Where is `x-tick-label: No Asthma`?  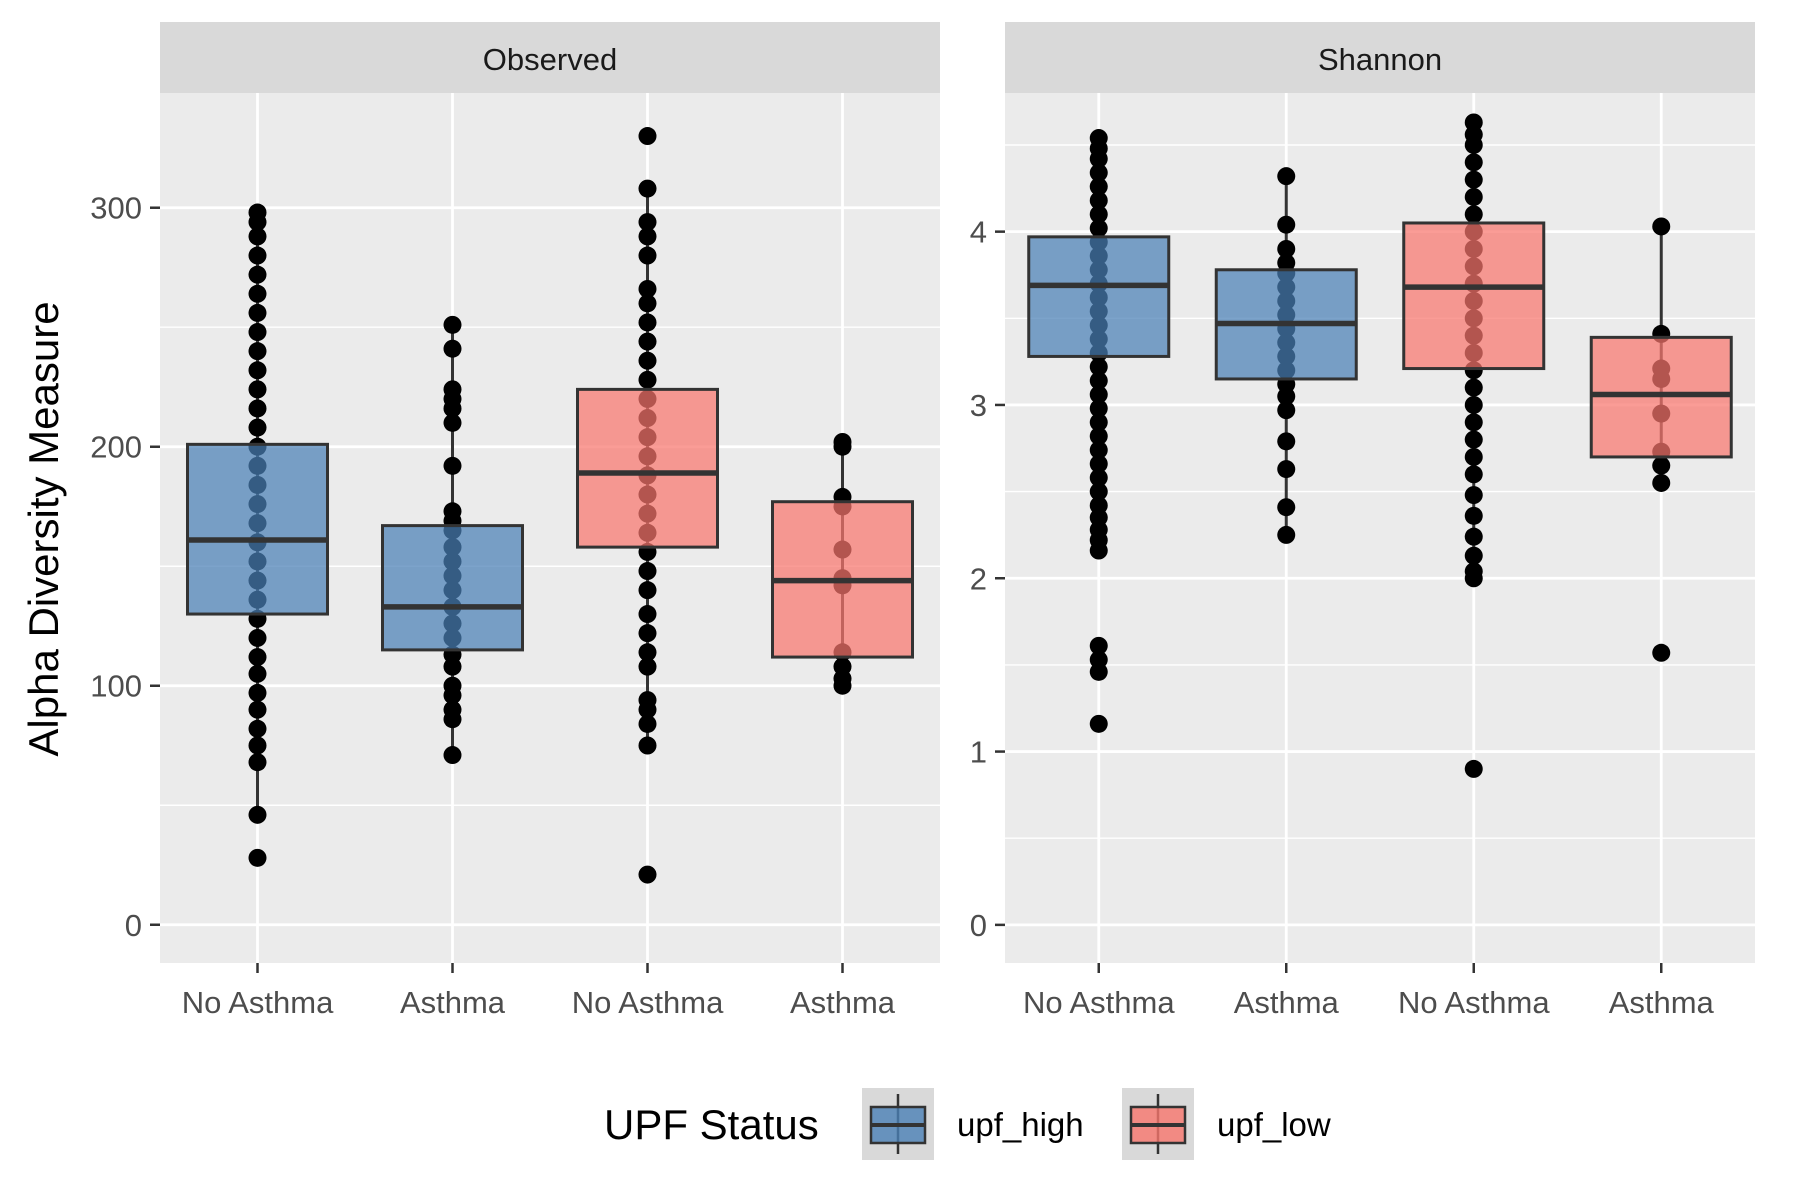
x-tick-label: No Asthma is located at coordinates (1474, 1002).